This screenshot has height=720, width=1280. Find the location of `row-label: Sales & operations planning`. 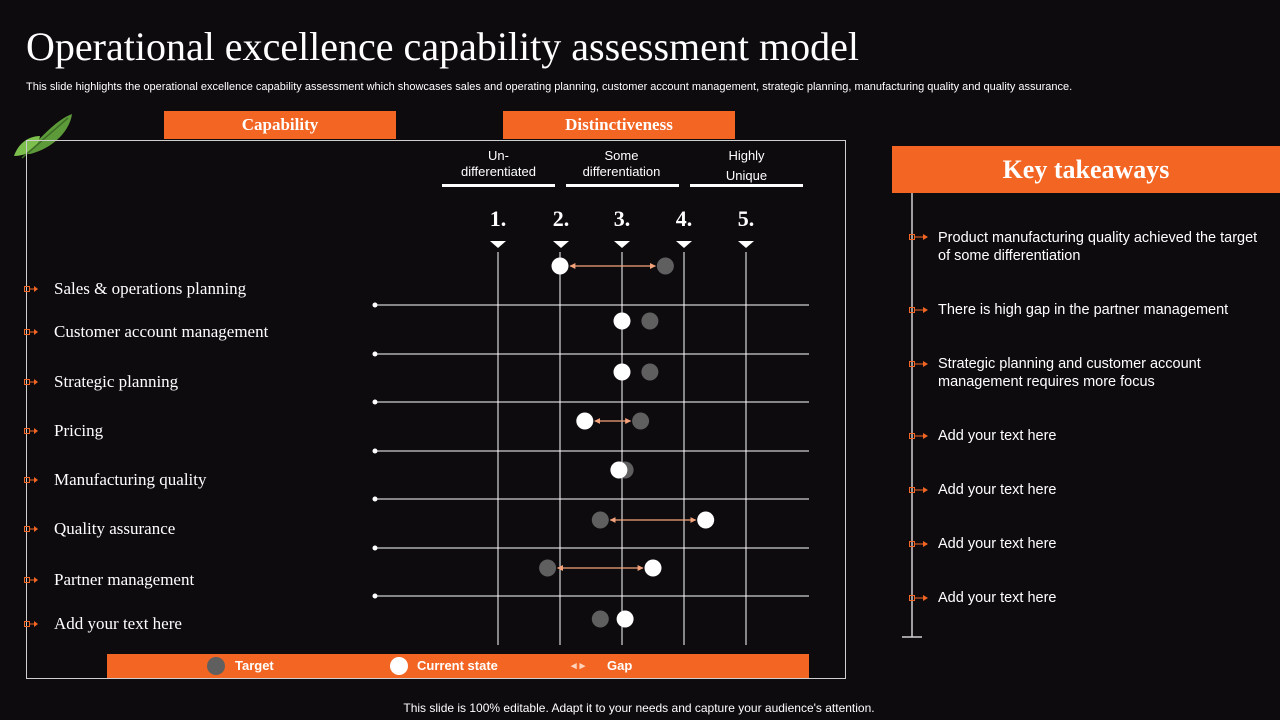

row-label: Sales & operations planning is located at coordinates (150, 288).